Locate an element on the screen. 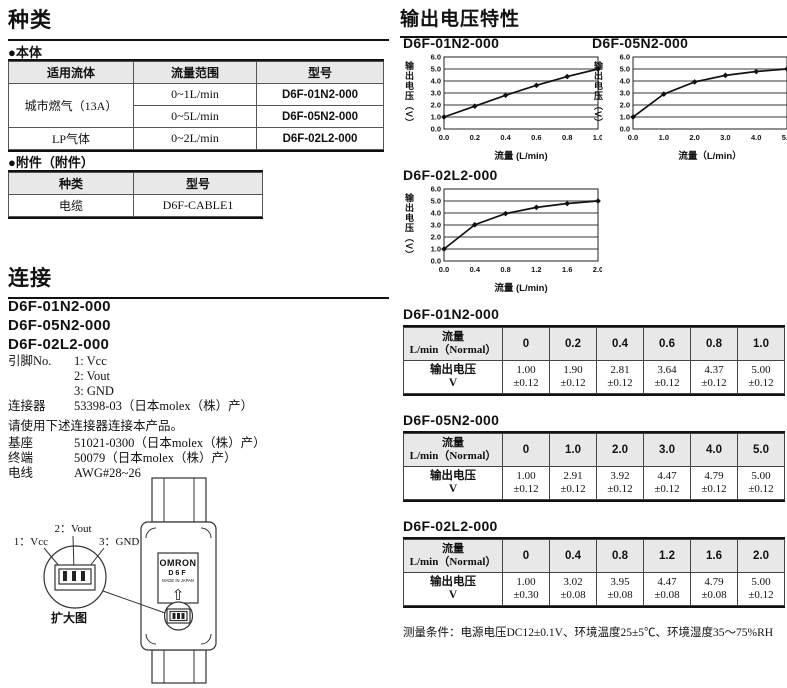  flow-direction-arrow-icon: ⇧ is located at coordinates (178, 595).